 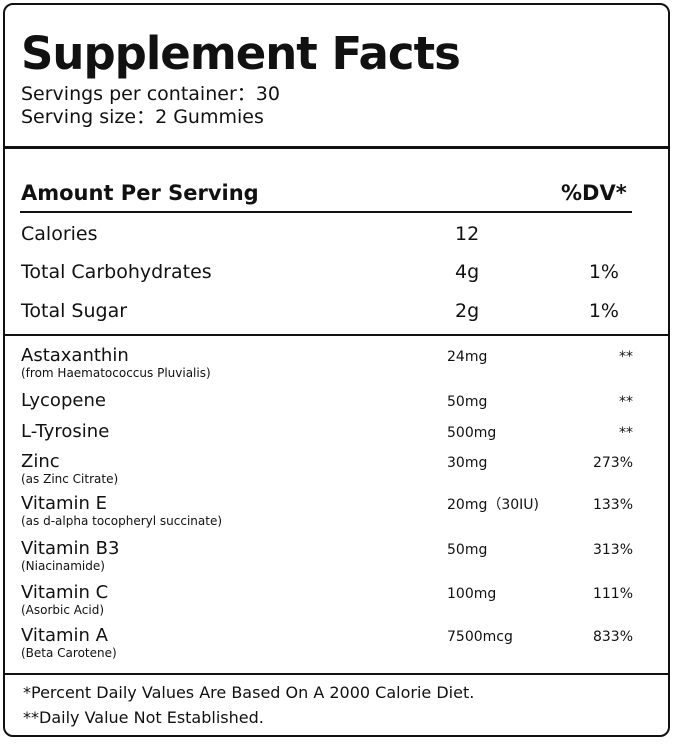 I want to click on ingredient-name: Vitamin A, so click(x=64, y=635).